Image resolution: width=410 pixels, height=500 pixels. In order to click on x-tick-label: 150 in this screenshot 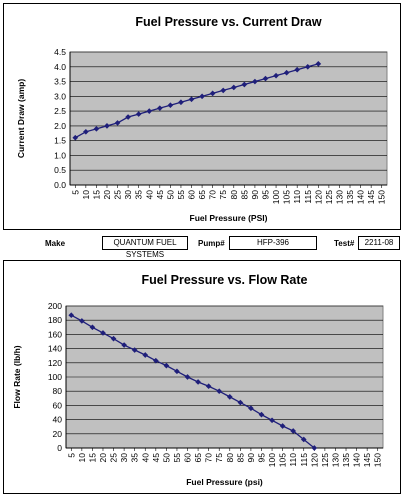, I will do `click(382, 197)`.